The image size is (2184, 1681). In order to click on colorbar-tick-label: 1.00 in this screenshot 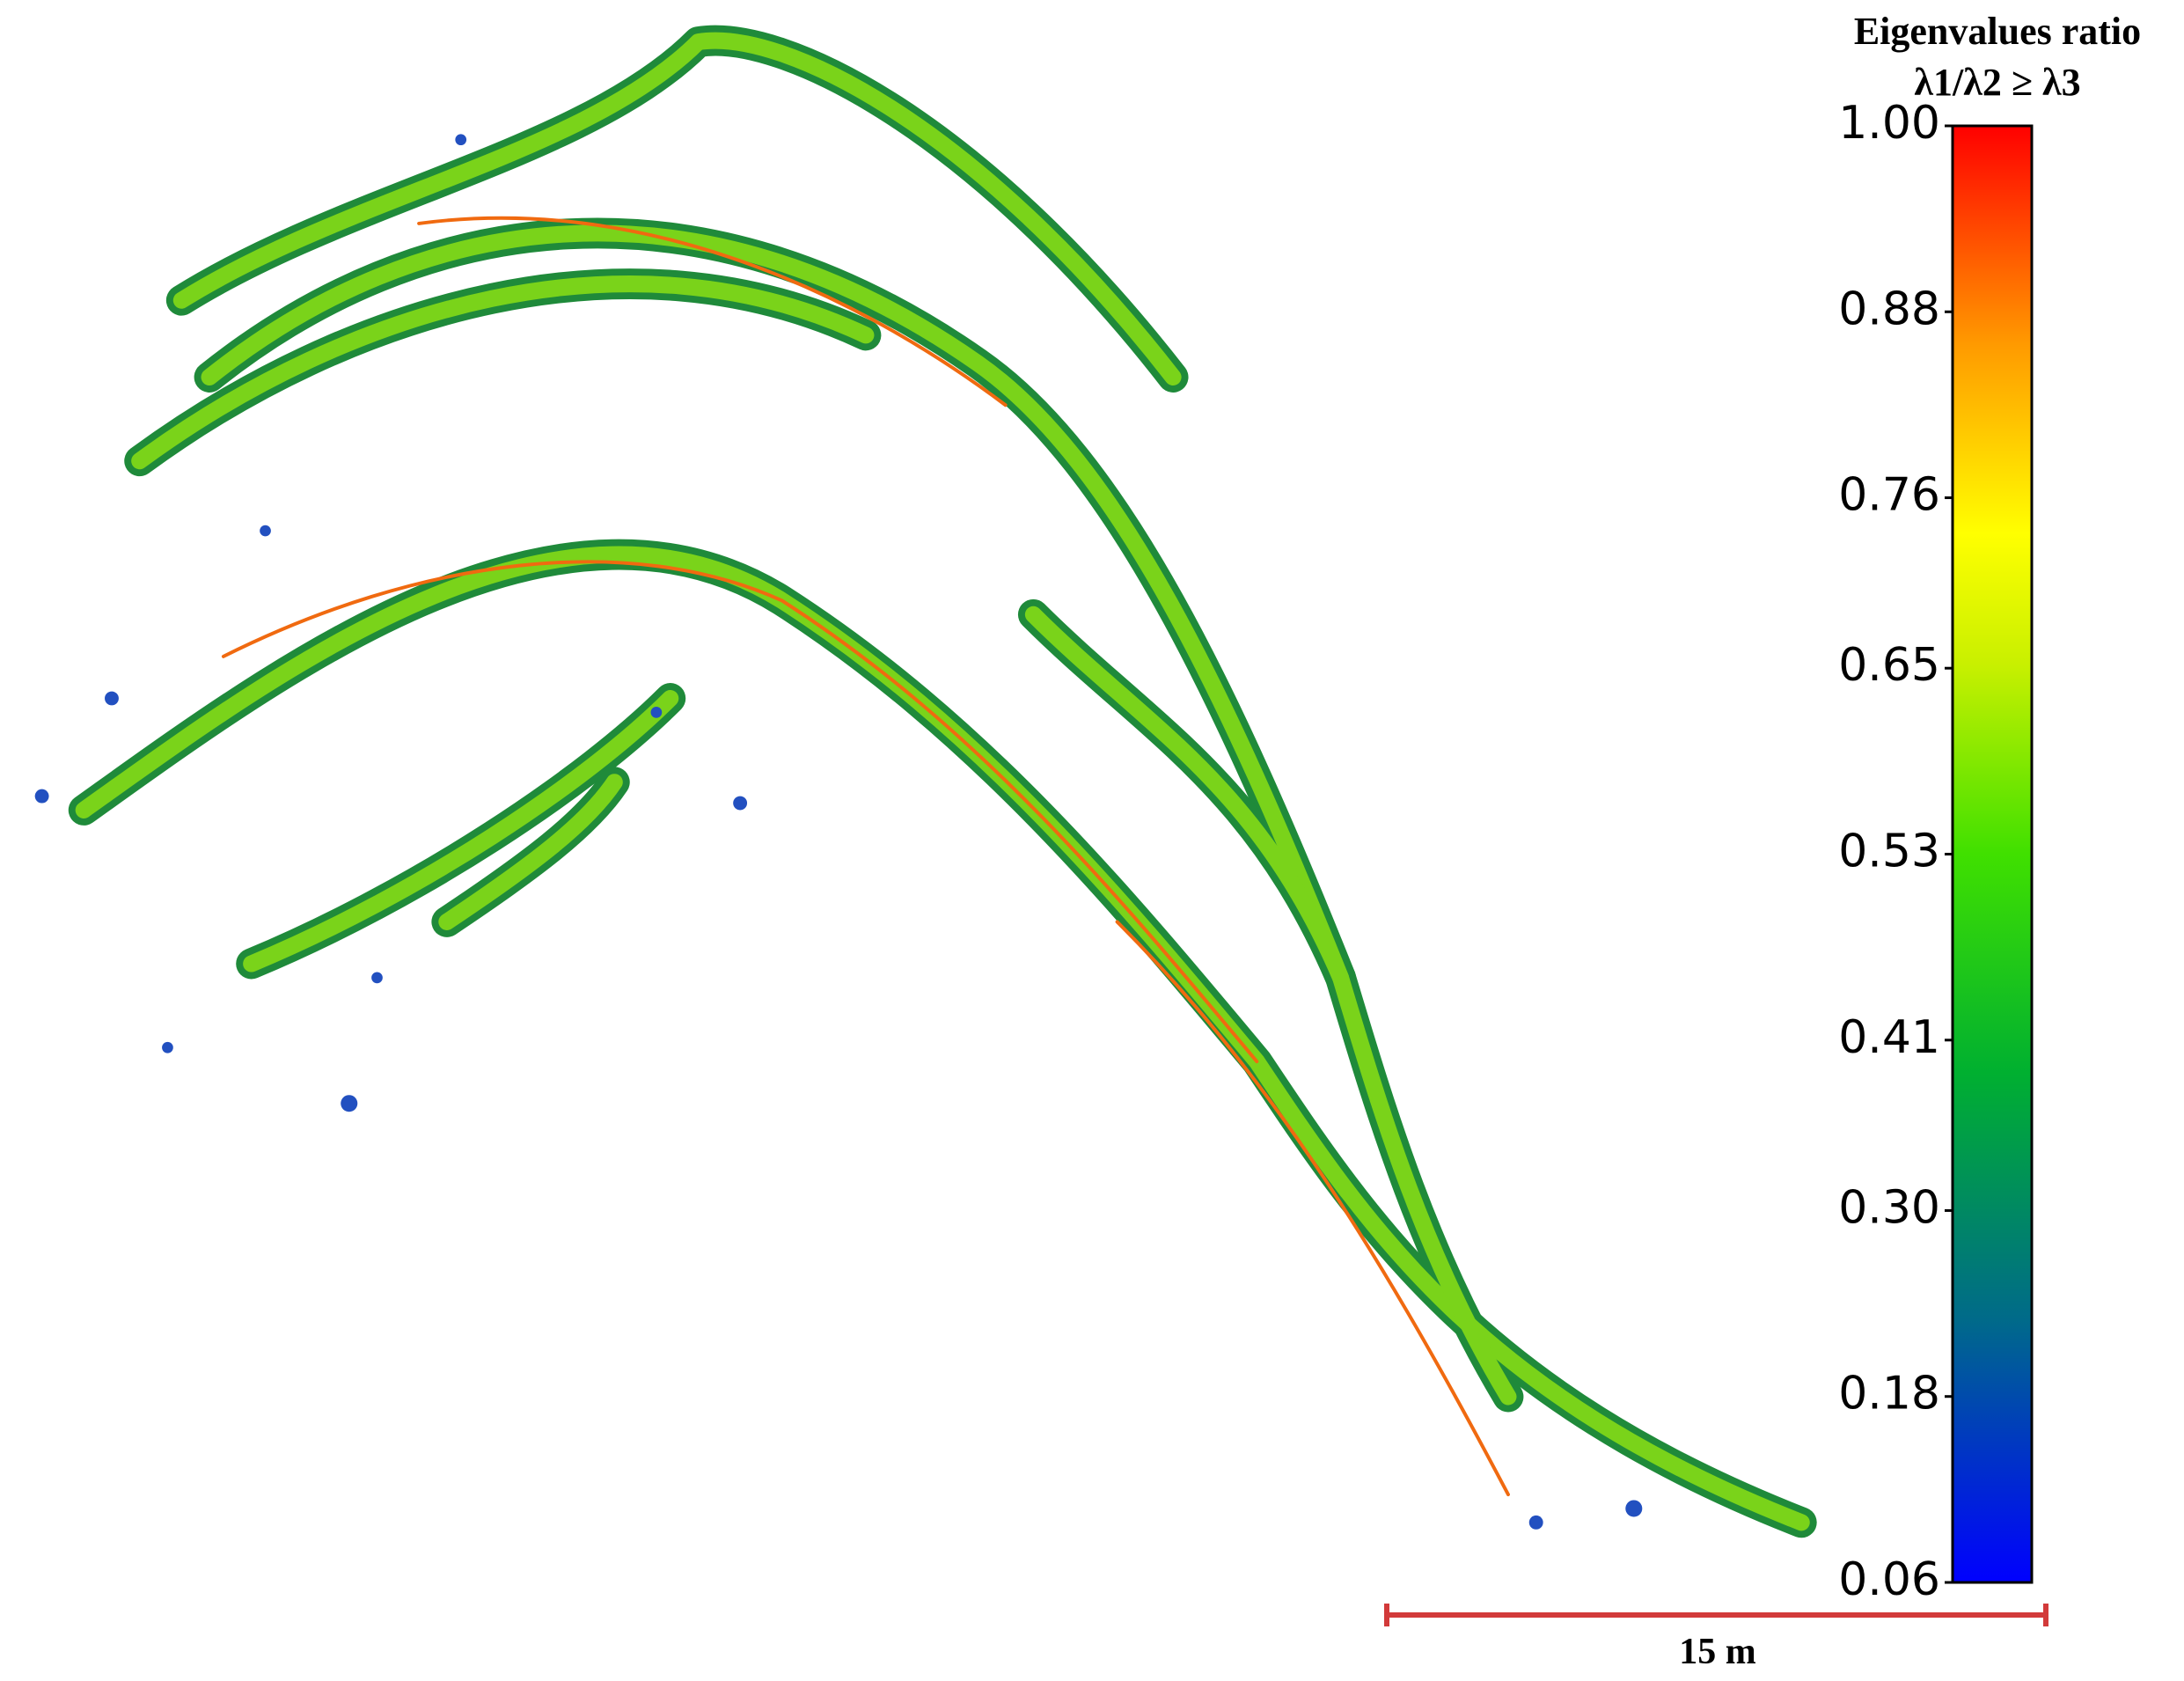, I will do `click(1889, 123)`.